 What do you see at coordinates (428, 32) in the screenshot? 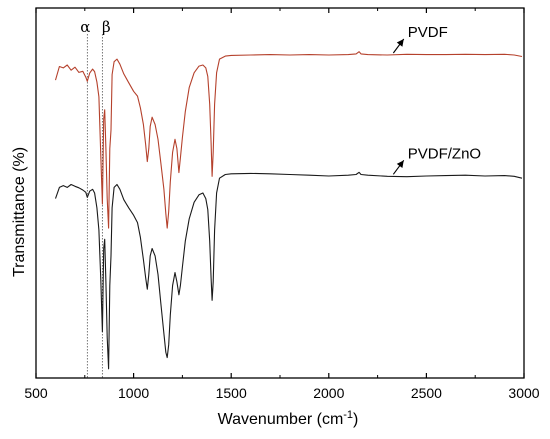
I see `series-annotation-label: PVDF` at bounding box center [428, 32].